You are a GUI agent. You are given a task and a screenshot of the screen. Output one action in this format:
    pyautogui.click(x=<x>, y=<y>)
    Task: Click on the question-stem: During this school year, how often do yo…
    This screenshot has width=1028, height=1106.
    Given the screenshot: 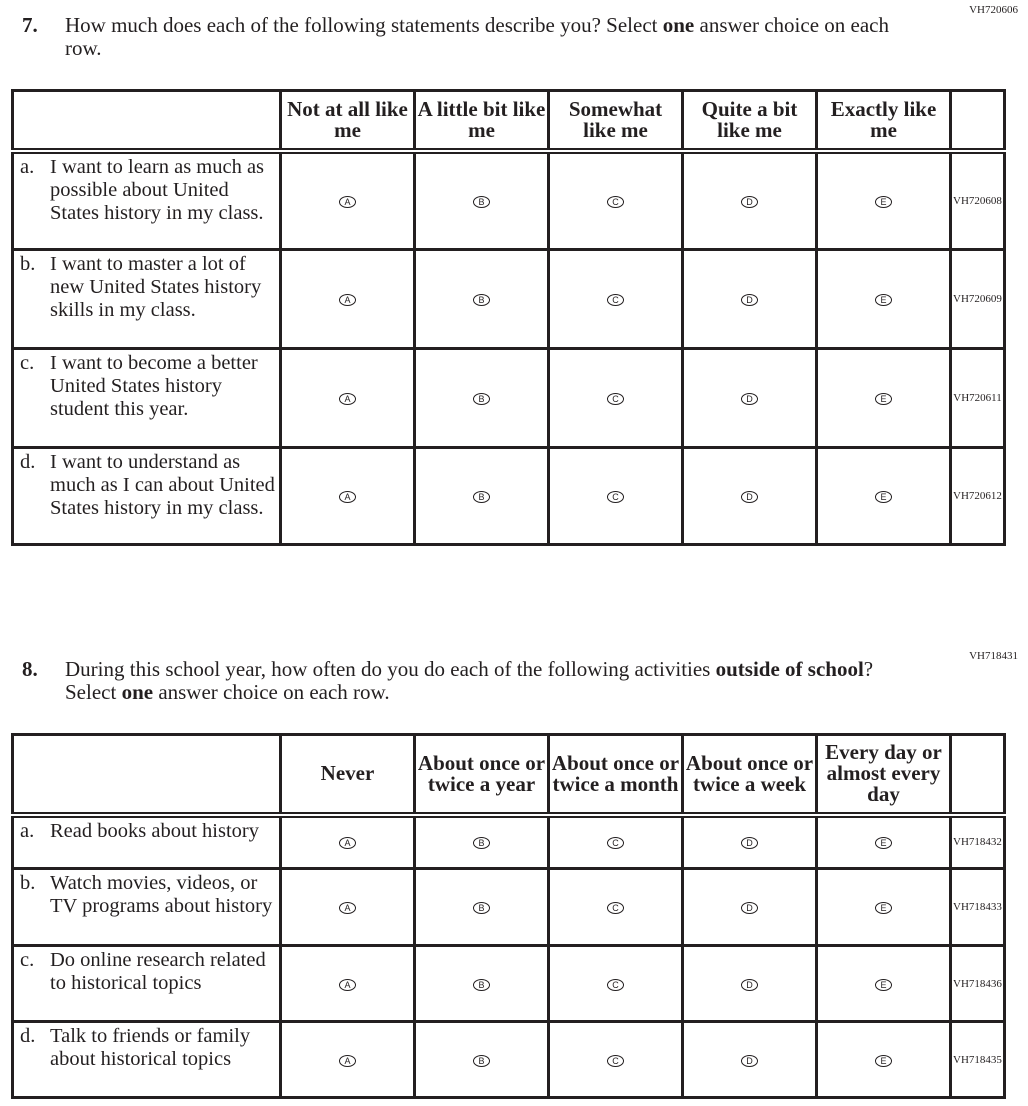 What is the action you would take?
    pyautogui.click(x=480, y=681)
    